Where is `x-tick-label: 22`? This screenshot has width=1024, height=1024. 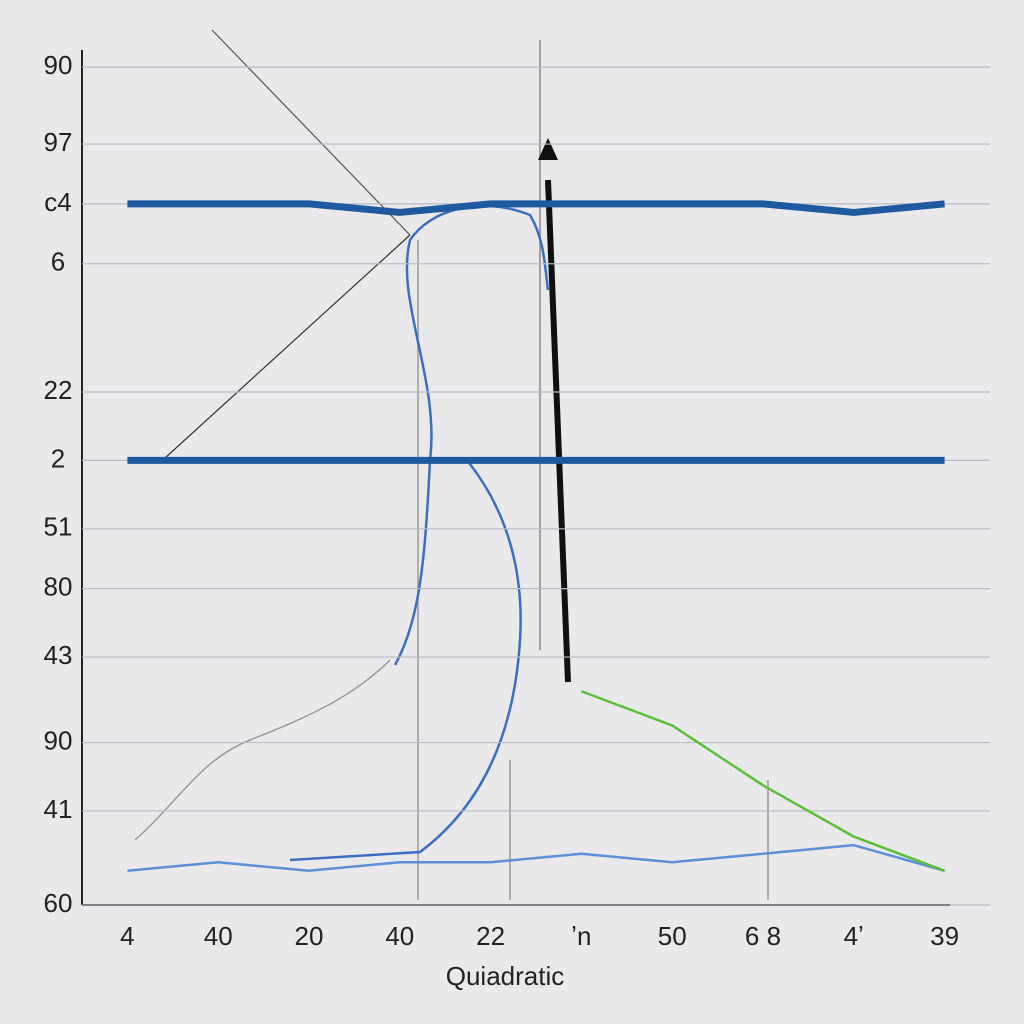
x-tick-label: 22 is located at coordinates (490, 936).